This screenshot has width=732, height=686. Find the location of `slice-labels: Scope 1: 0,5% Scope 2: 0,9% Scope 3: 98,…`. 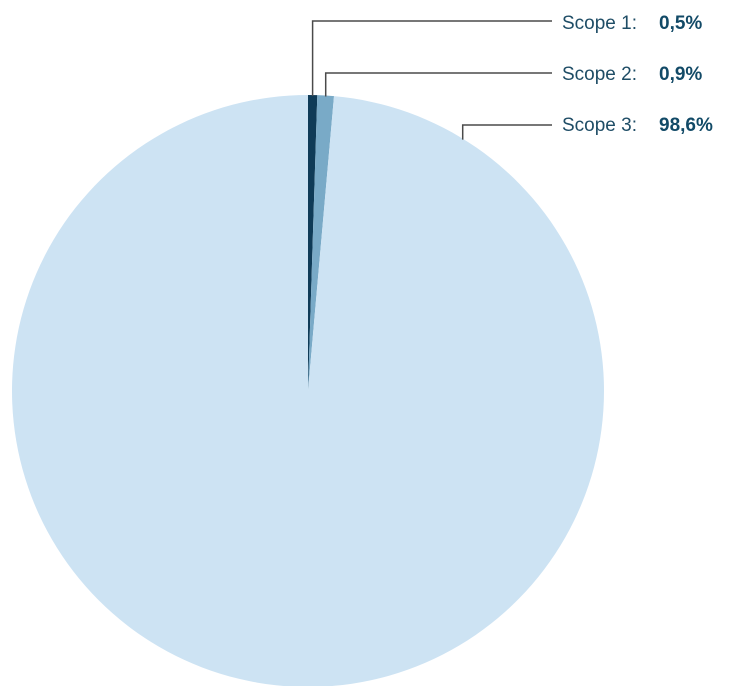

slice-labels: Scope 1: 0,5% Scope 2: 0,9% Scope 3: 98,… is located at coordinates (637, 74).